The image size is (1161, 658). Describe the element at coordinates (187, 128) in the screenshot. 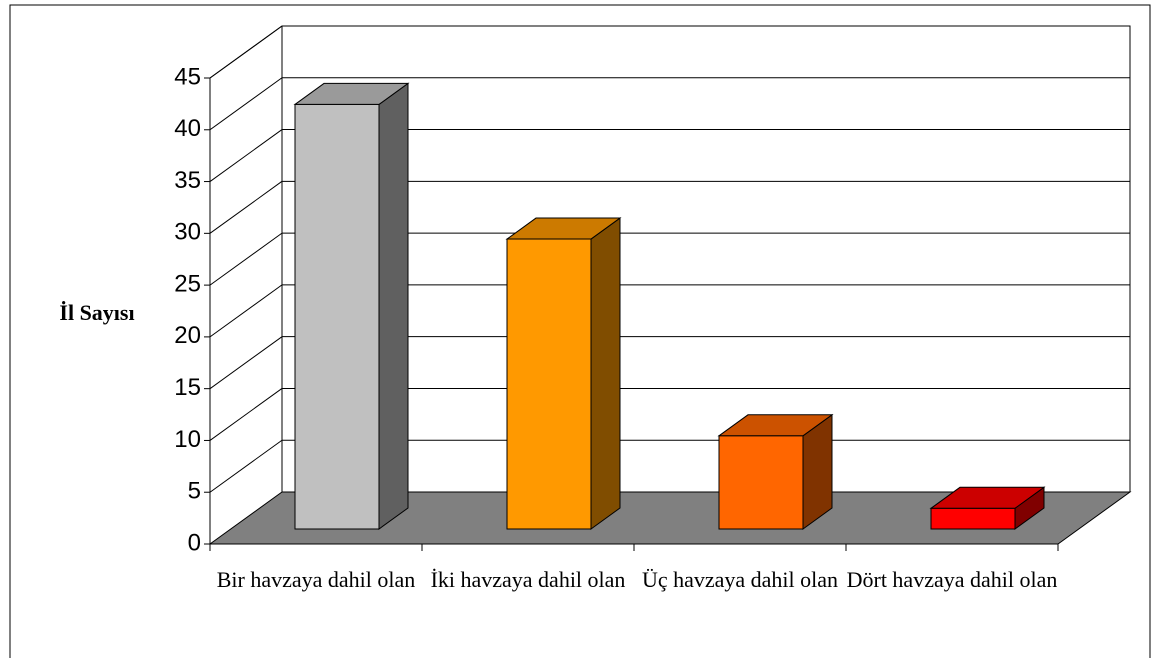

I see `y-tick-label: 40` at that location.